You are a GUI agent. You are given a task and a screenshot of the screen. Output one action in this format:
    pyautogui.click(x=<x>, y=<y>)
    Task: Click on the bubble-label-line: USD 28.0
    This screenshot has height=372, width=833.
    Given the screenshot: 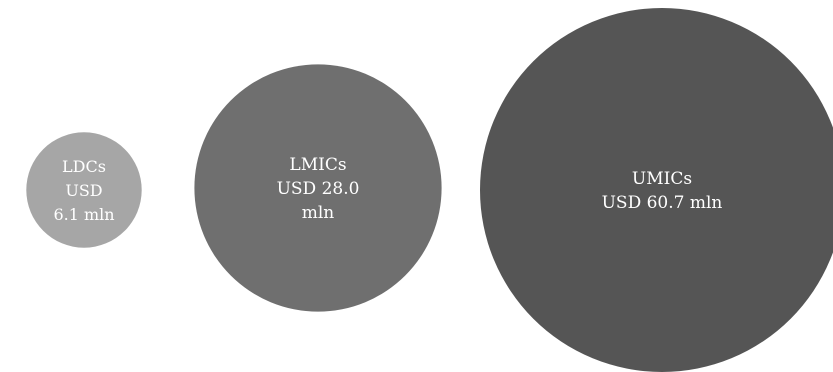 What is the action you would take?
    pyautogui.click(x=318, y=189)
    